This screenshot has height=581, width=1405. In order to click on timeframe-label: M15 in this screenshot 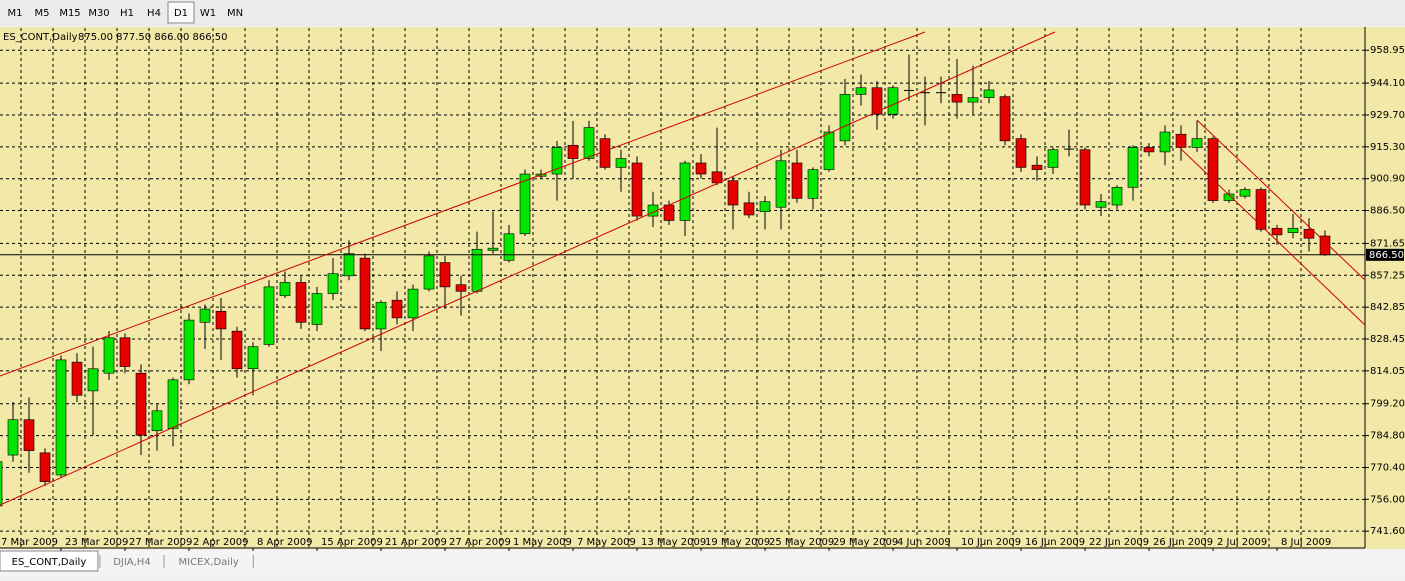, I will do `click(69, 13)`.